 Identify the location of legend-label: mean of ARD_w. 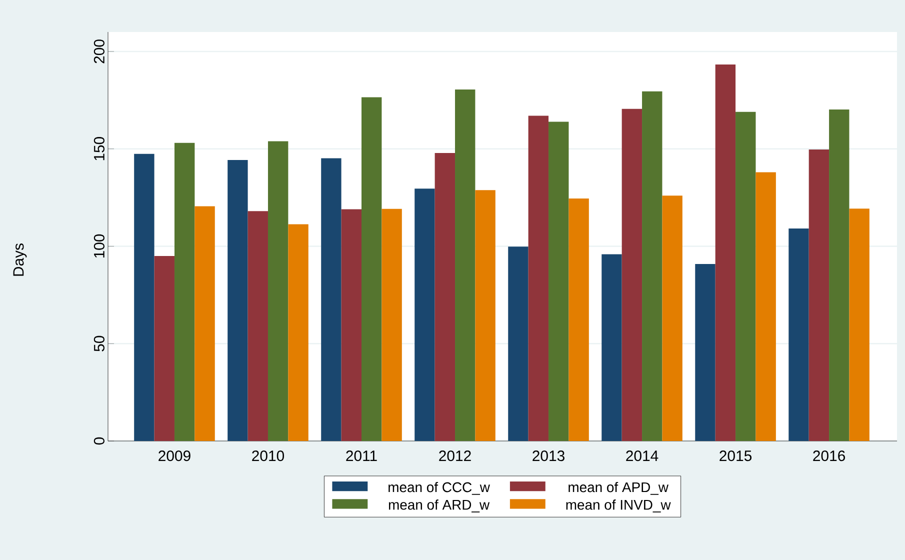
(439, 506).